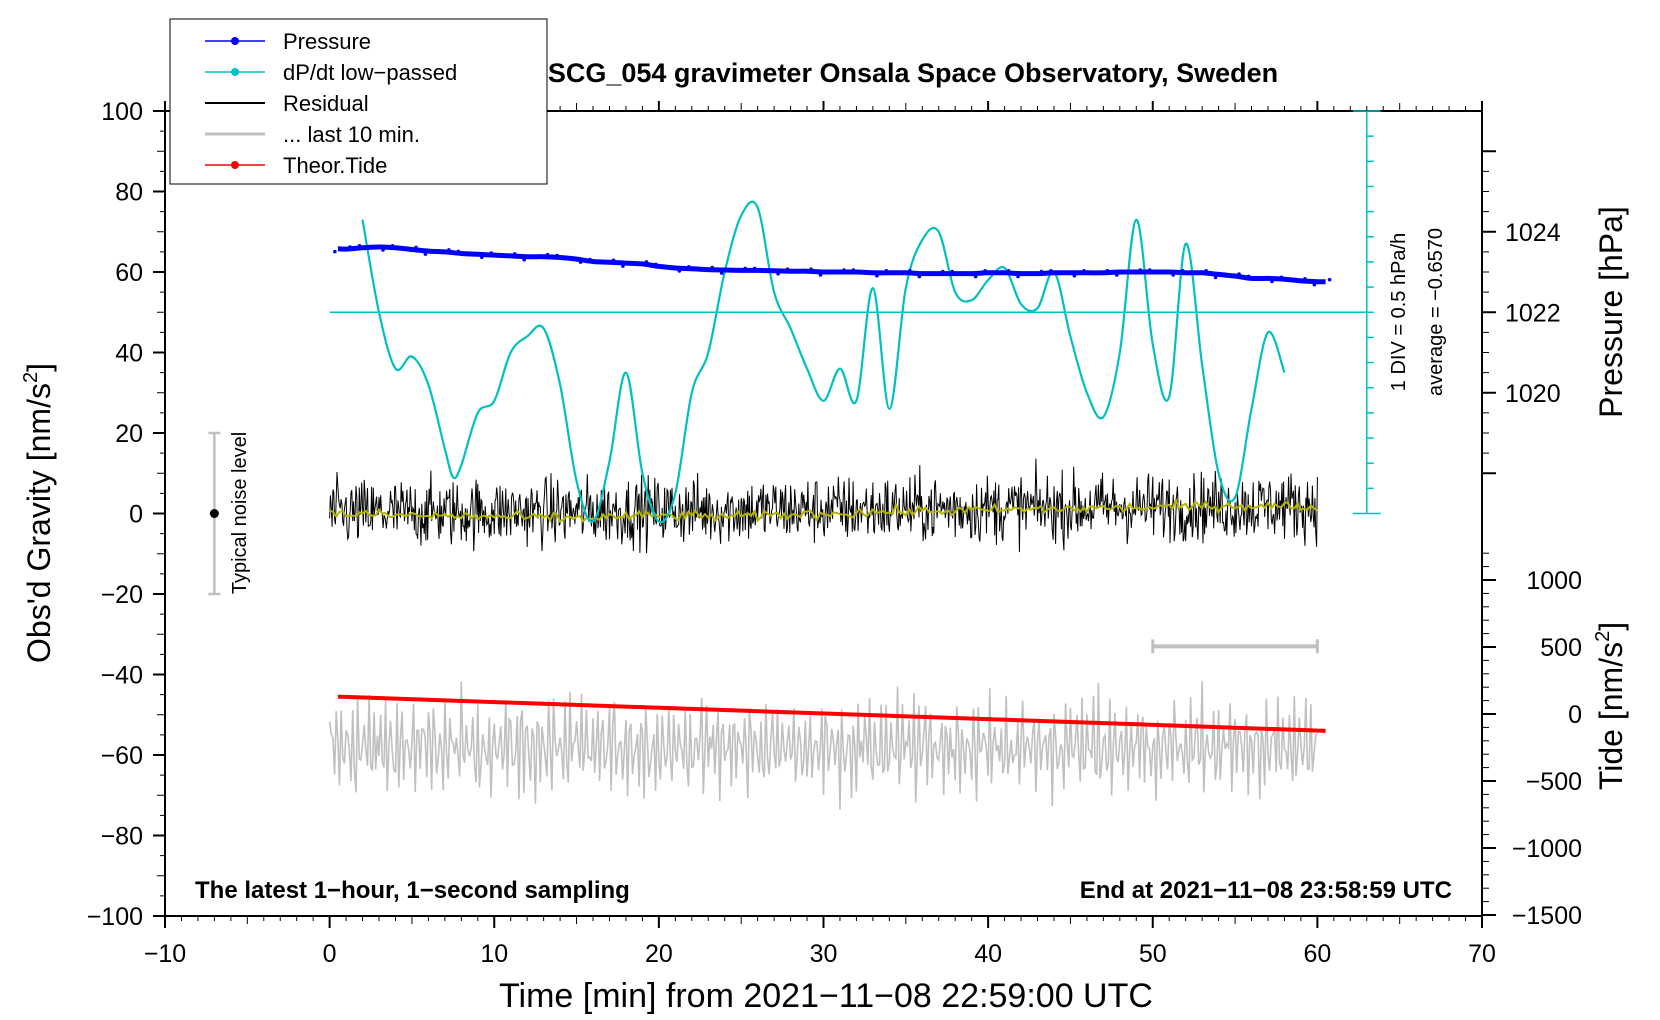  What do you see at coordinates (39, 523) in the screenshot?
I see `y-label-left-text: Obs'd Gravity [nm/s` at bounding box center [39, 523].